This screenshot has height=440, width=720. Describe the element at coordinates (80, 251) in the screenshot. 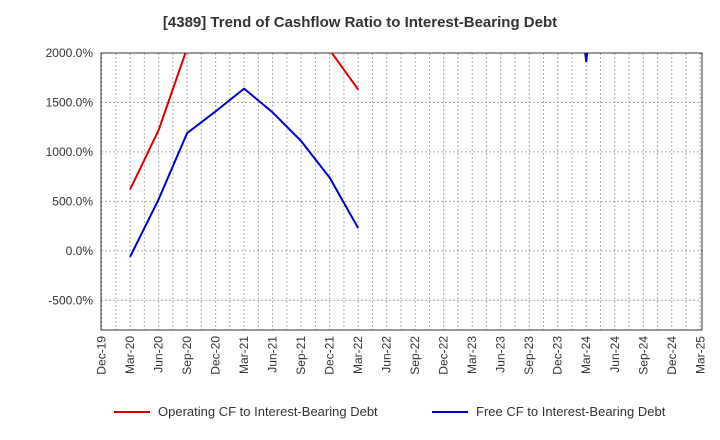

I see `y-tick-label: 0.0%` at that location.